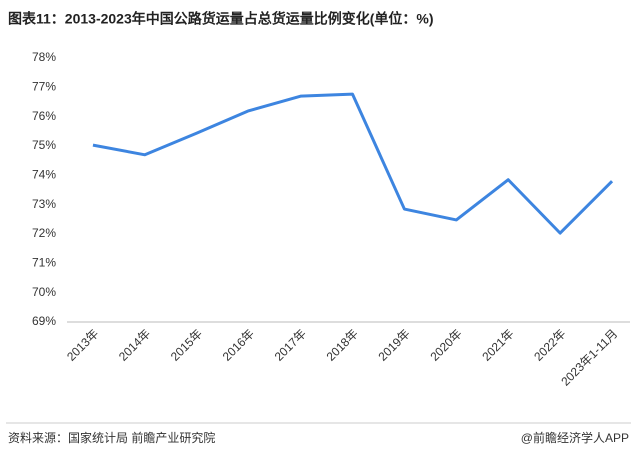  What do you see at coordinates (238, 344) in the screenshot?
I see `x-tick-label: 2016年` at bounding box center [238, 344].